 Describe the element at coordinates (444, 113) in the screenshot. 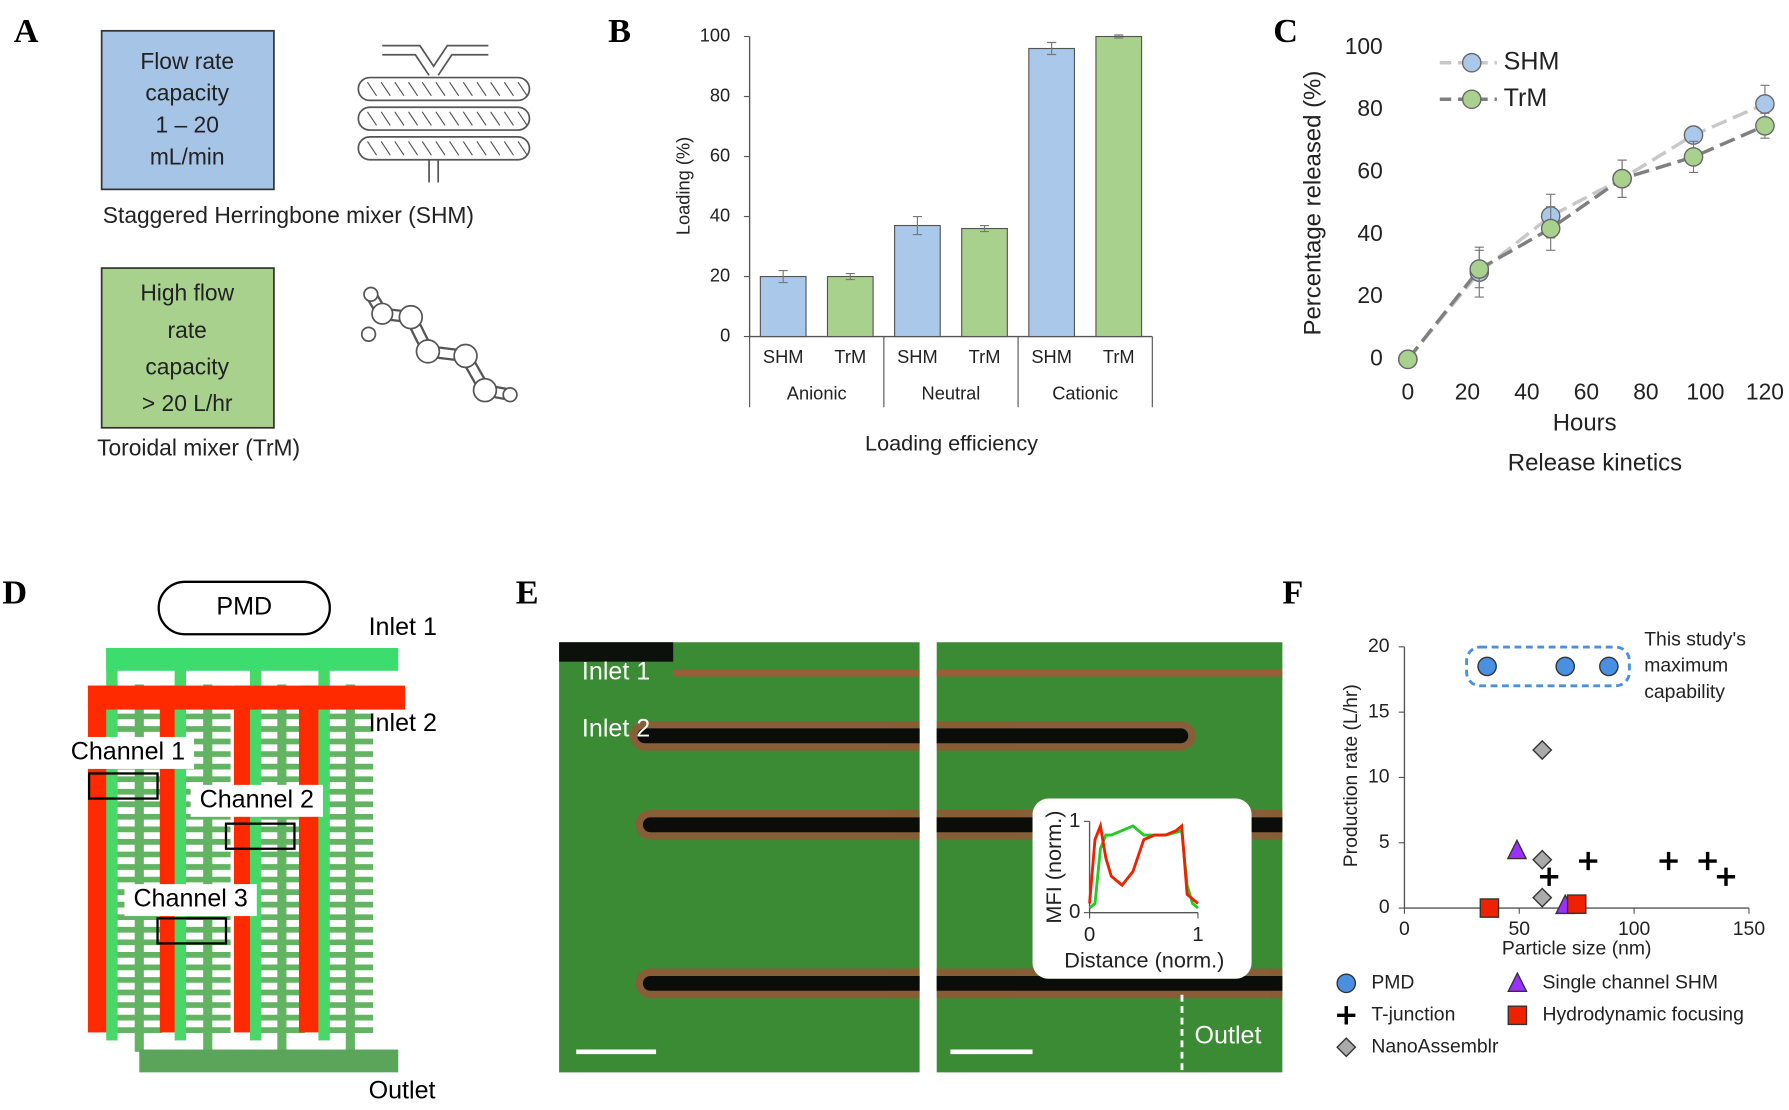

I see `shm-drawing` at that location.